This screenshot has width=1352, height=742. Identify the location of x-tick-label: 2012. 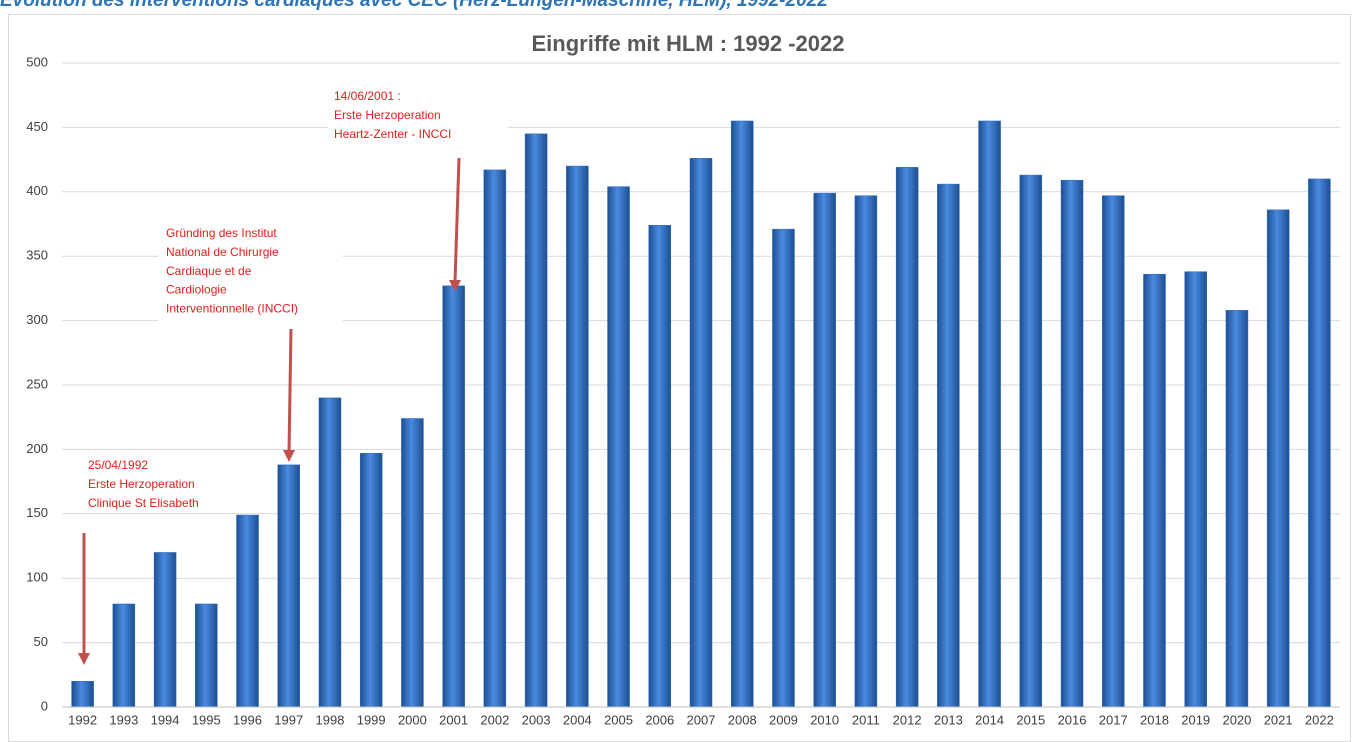
(907, 719).